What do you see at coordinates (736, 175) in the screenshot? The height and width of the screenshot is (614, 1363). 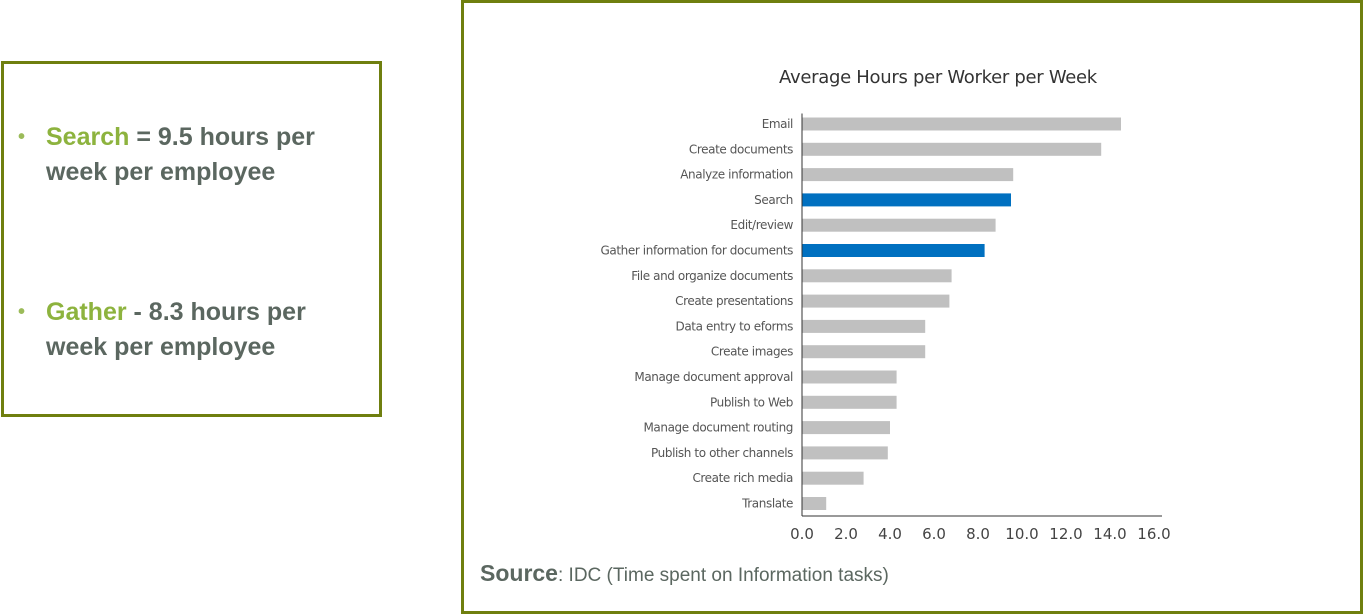 I see `category-label: Analyze information` at bounding box center [736, 175].